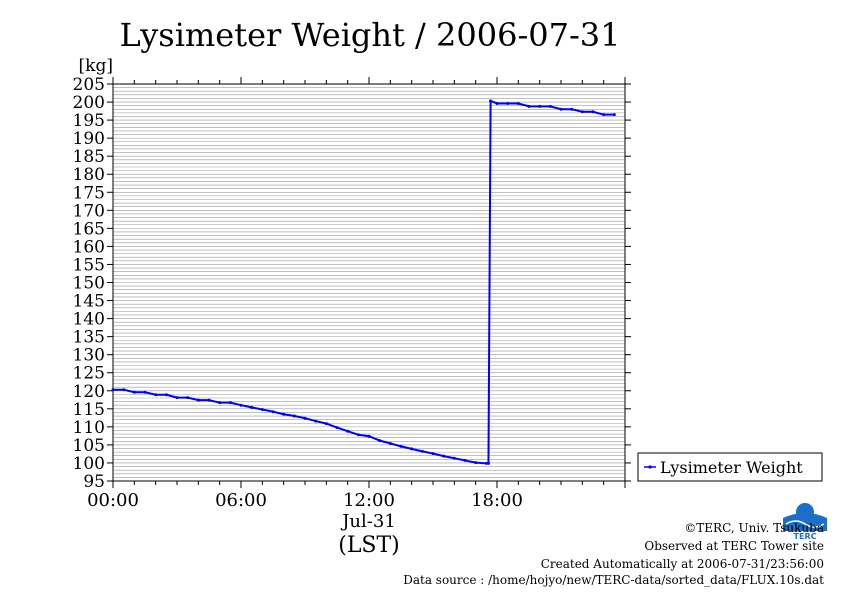 The height and width of the screenshot is (595, 842). I want to click on y-tick-label: 150, so click(89, 284).